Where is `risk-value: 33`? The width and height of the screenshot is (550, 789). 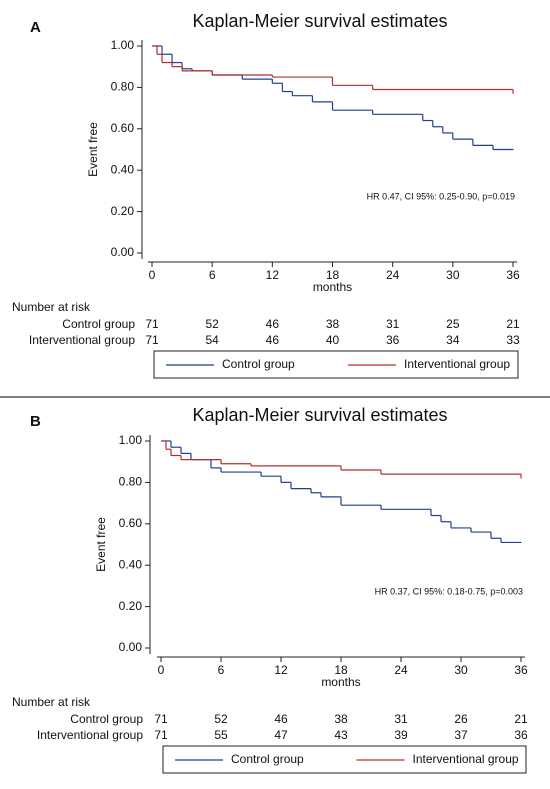
risk-value: 33 is located at coordinates (513, 340).